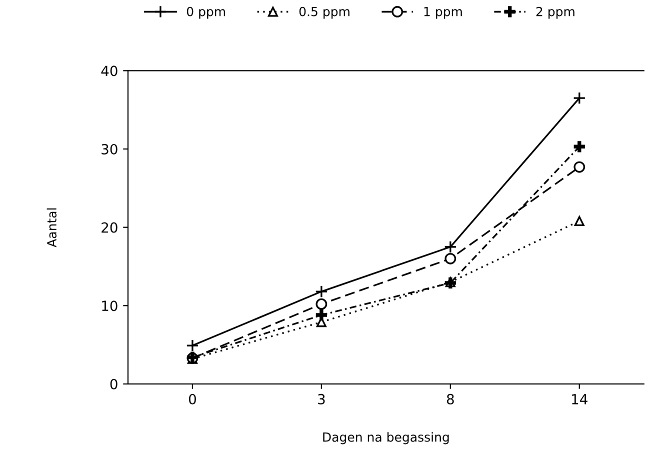  I want to click on y-tick-label: 20, so click(110, 227).